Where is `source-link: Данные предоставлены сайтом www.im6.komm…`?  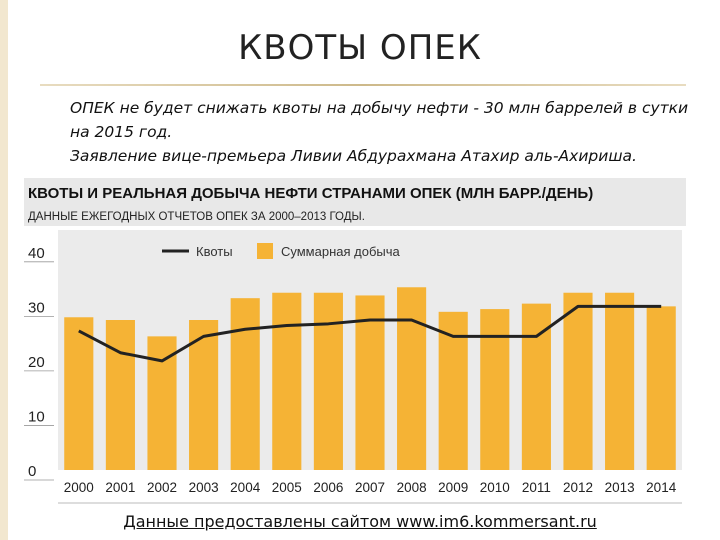
source-link: Данные предоставлены сайтом www.im6.komm… is located at coordinates (360, 521).